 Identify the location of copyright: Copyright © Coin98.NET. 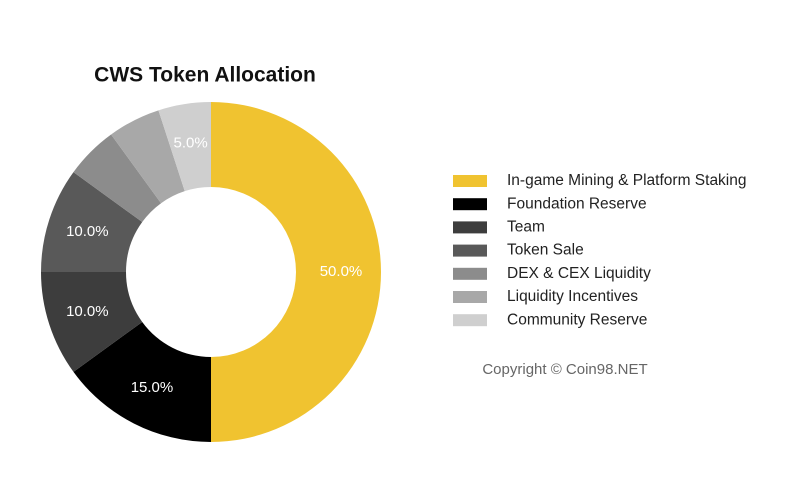
(564, 369).